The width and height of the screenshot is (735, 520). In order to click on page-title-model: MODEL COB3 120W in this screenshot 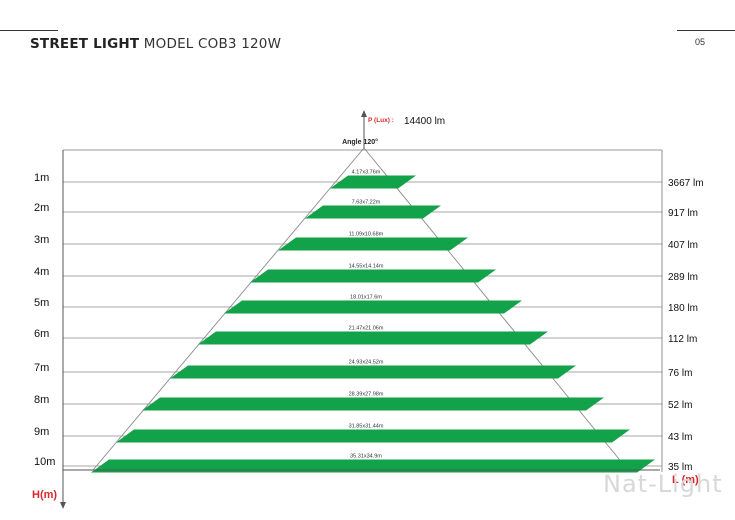, I will do `click(212, 44)`.